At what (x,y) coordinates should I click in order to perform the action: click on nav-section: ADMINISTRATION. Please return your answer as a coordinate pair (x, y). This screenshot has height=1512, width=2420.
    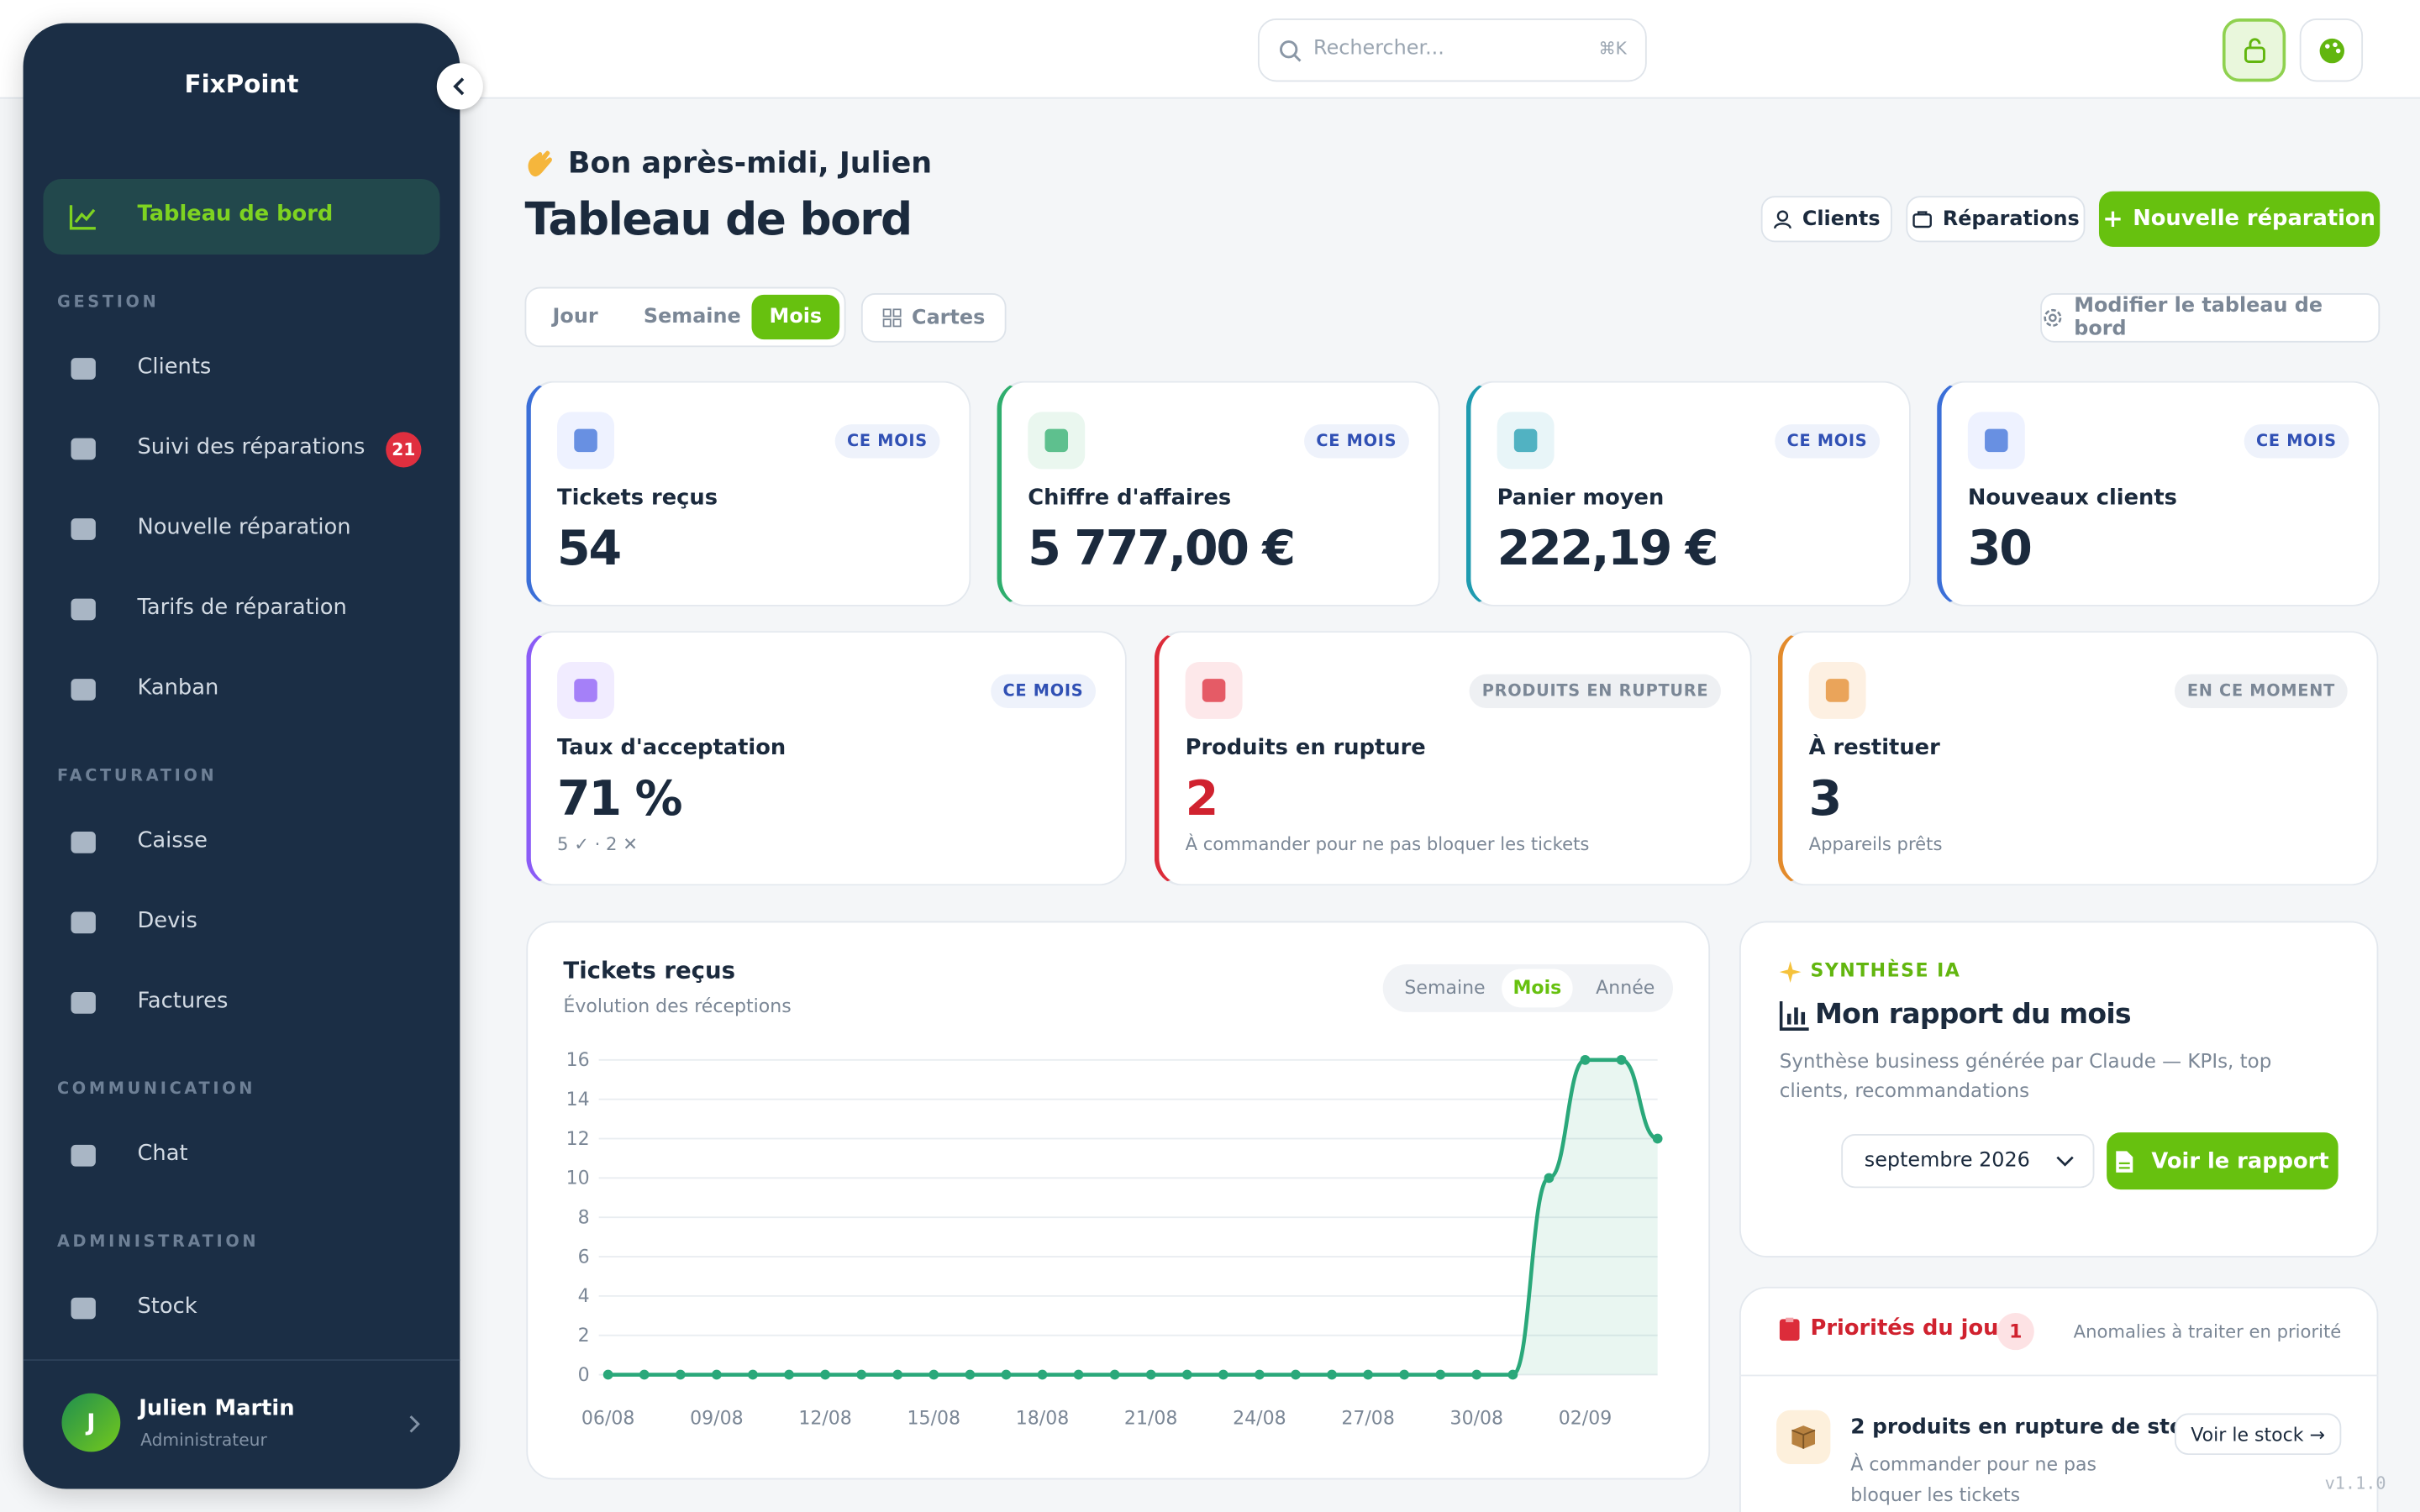
    Looking at the image, I should click on (158, 1242).